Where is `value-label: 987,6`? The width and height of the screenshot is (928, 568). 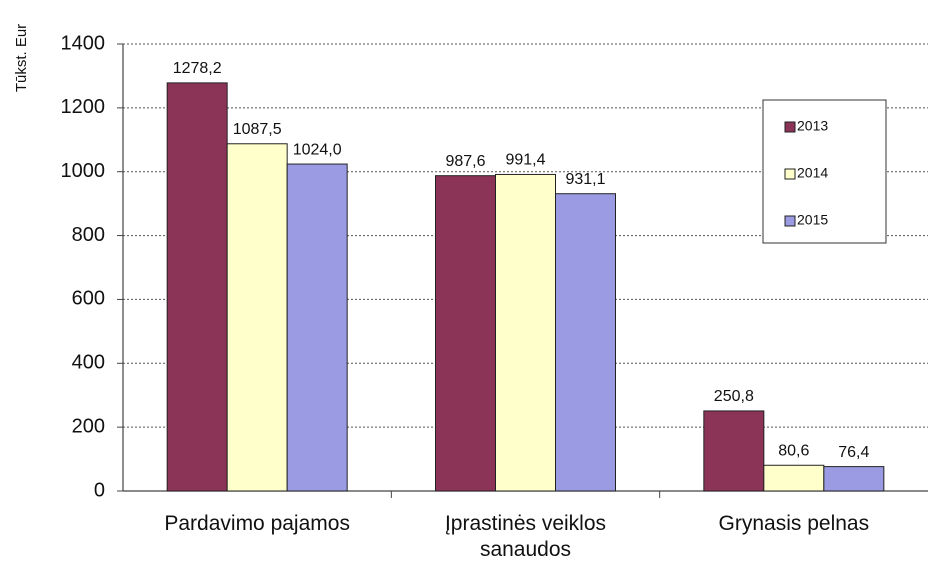 value-label: 987,6 is located at coordinates (465, 161).